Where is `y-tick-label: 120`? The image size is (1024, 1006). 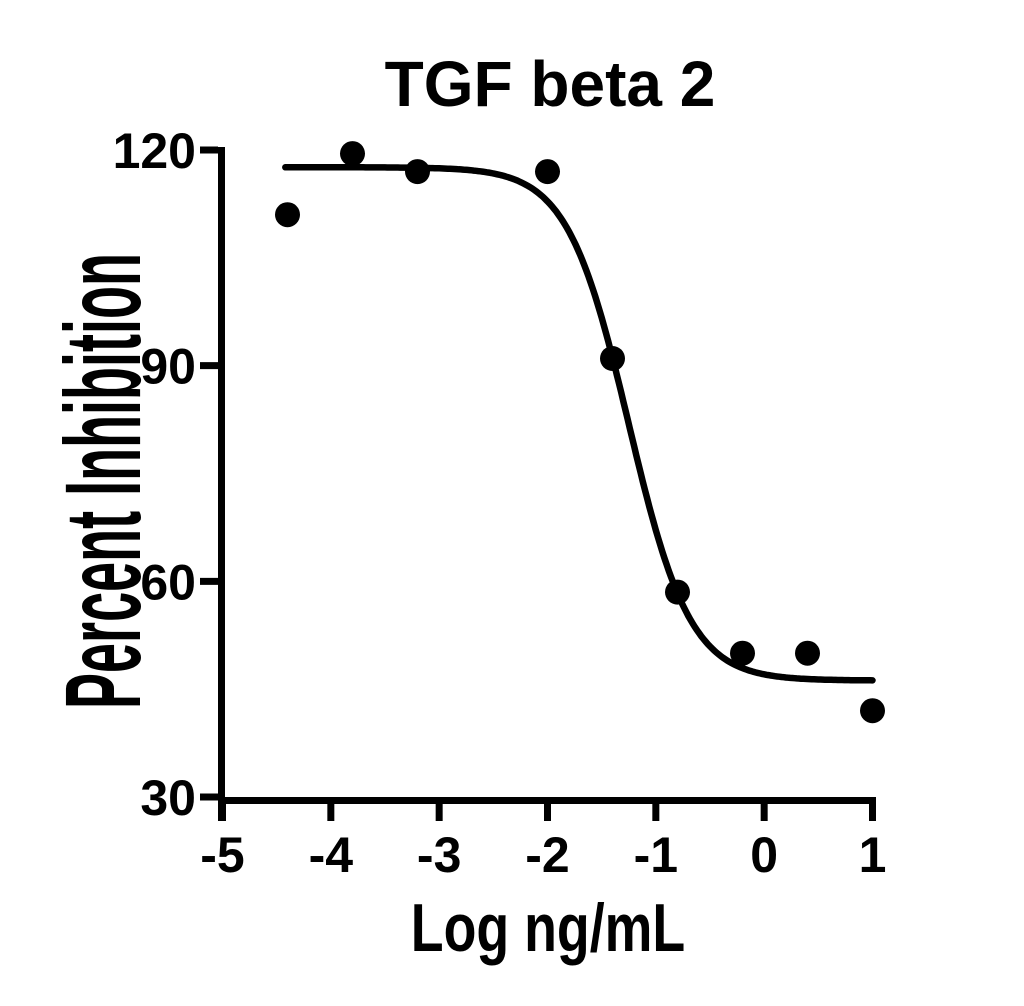 y-tick-label: 120 is located at coordinates (154, 151).